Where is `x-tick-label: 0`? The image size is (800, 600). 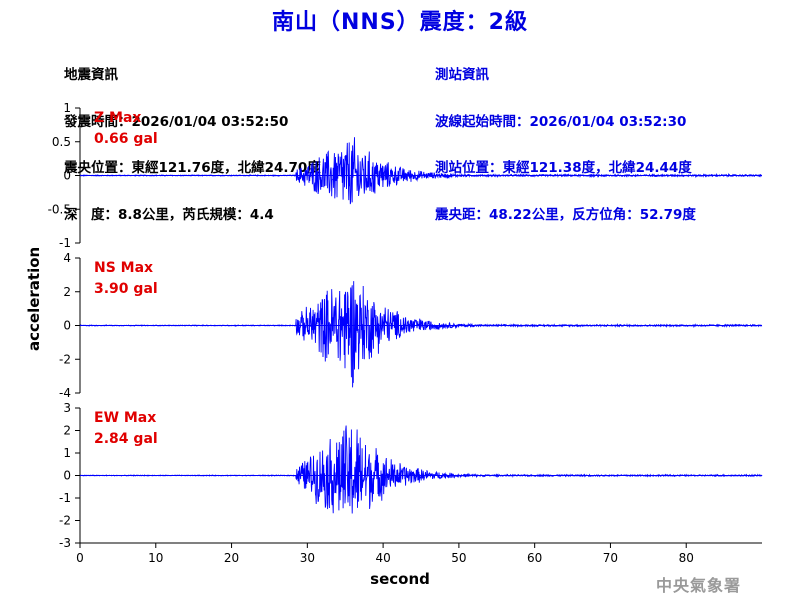 x-tick-label: 0 is located at coordinates (80, 558).